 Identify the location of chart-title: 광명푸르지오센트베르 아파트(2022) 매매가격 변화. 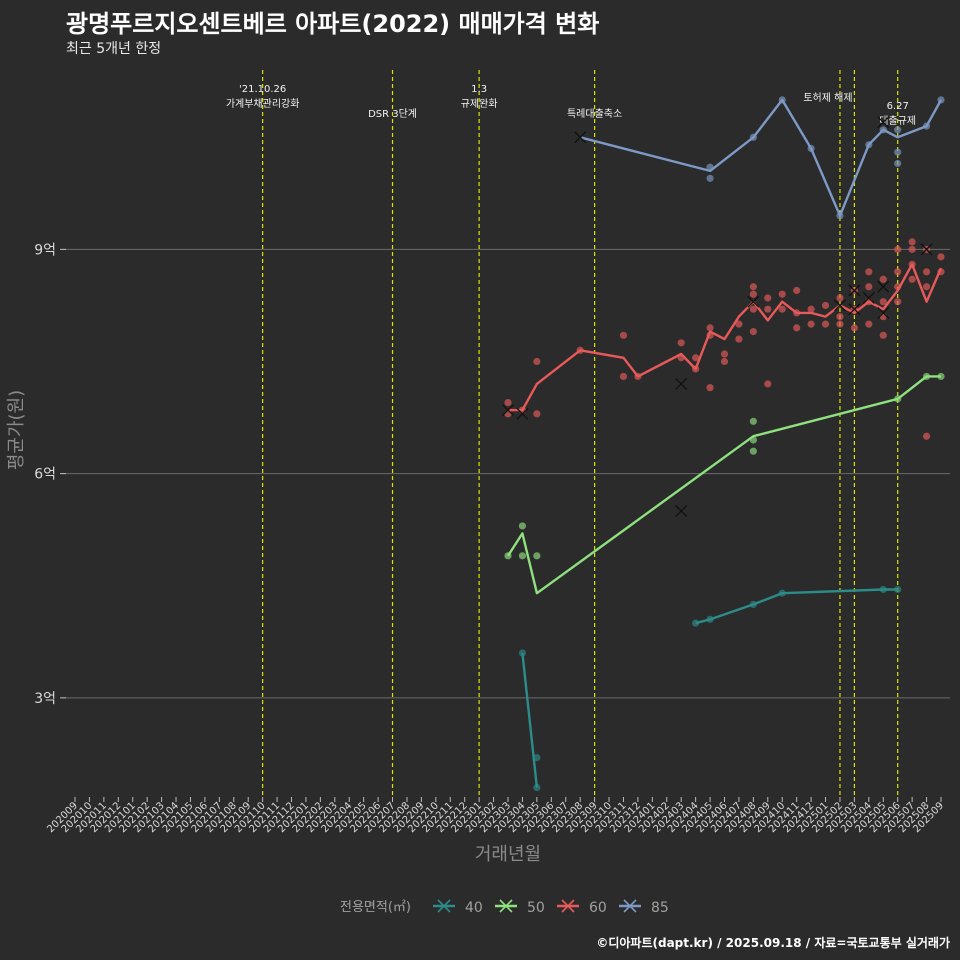
(333, 24).